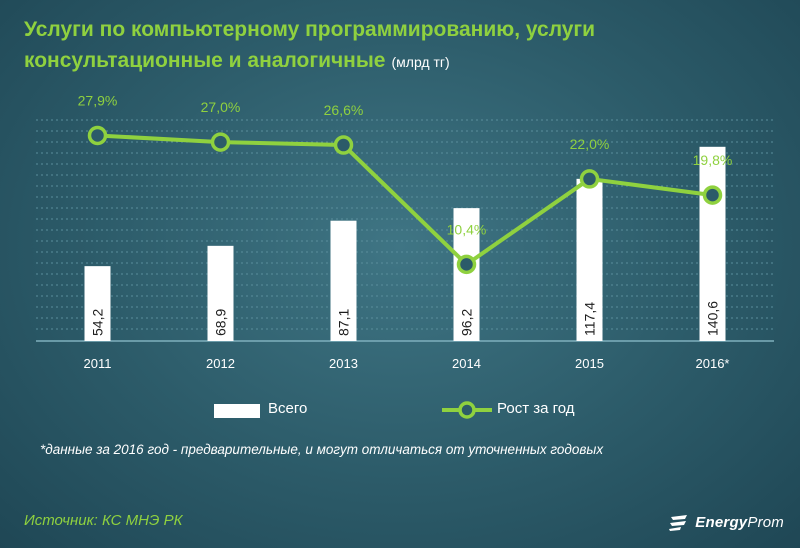 This screenshot has height=548, width=800. What do you see at coordinates (98, 363) in the screenshot?
I see `x-tick-label: 2011` at bounding box center [98, 363].